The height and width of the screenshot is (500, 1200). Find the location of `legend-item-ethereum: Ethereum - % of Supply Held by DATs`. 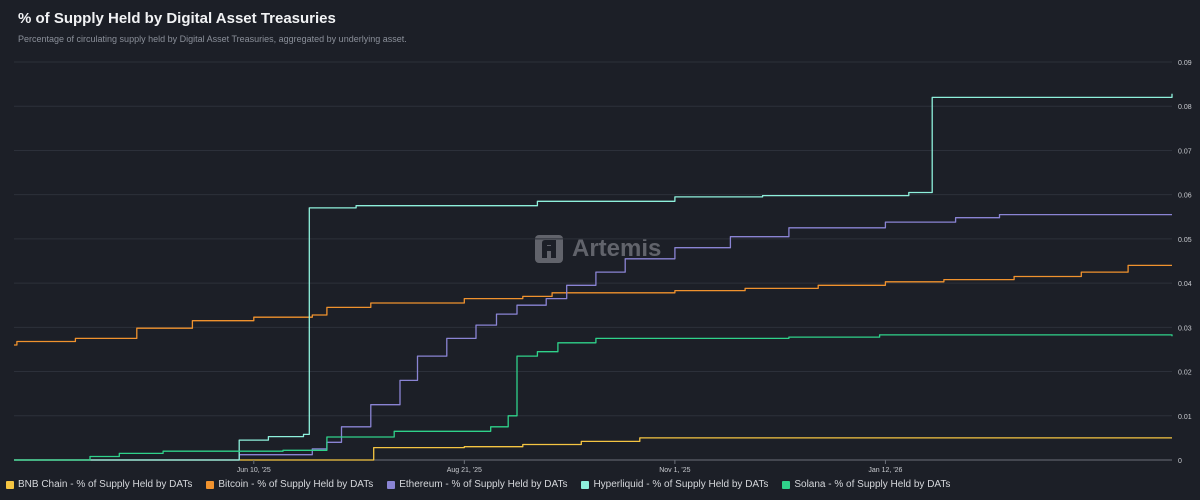

legend-item-ethereum: Ethereum - % of Supply Held by DATs is located at coordinates (477, 484).